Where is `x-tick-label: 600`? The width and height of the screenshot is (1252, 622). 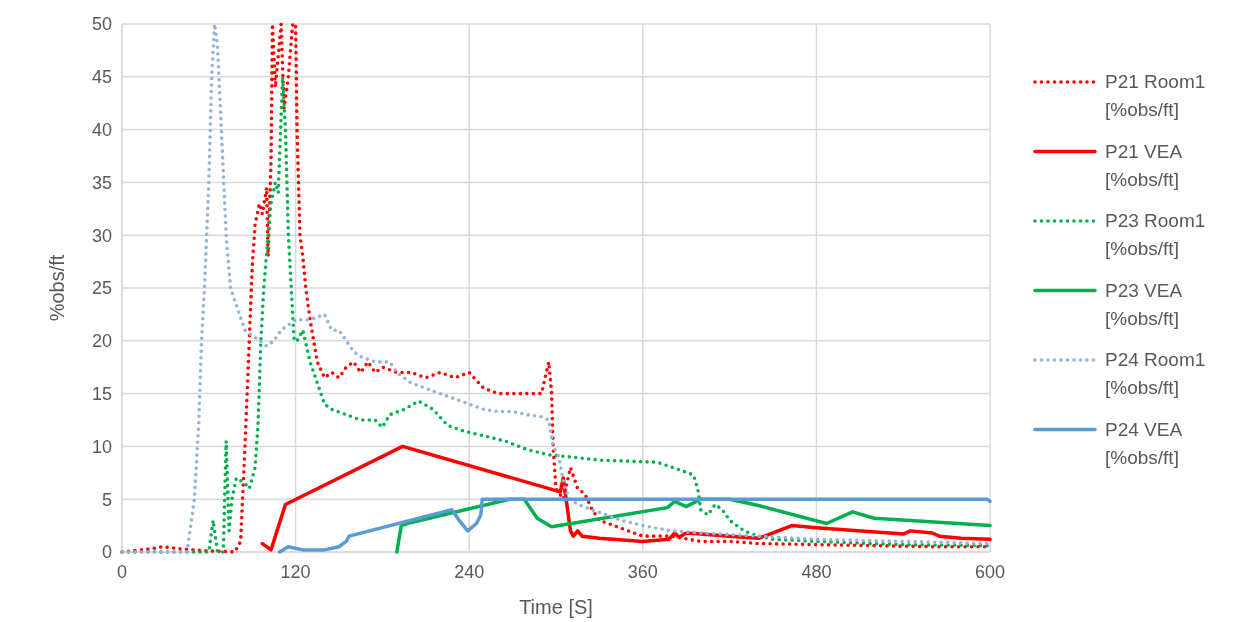
x-tick-label: 600 is located at coordinates (990, 572).